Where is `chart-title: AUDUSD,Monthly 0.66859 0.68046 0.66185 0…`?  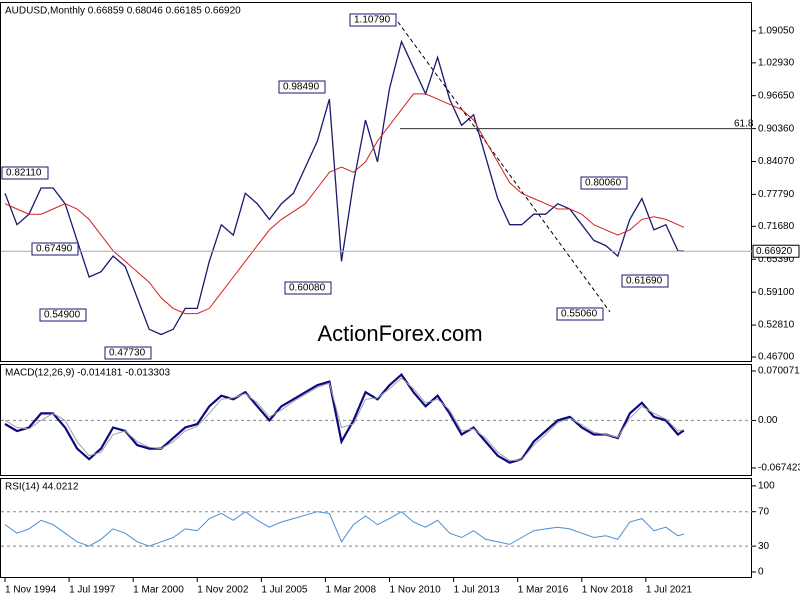 chart-title: AUDUSD,Monthly 0.66859 0.68046 0.66185 0… is located at coordinates (123, 11).